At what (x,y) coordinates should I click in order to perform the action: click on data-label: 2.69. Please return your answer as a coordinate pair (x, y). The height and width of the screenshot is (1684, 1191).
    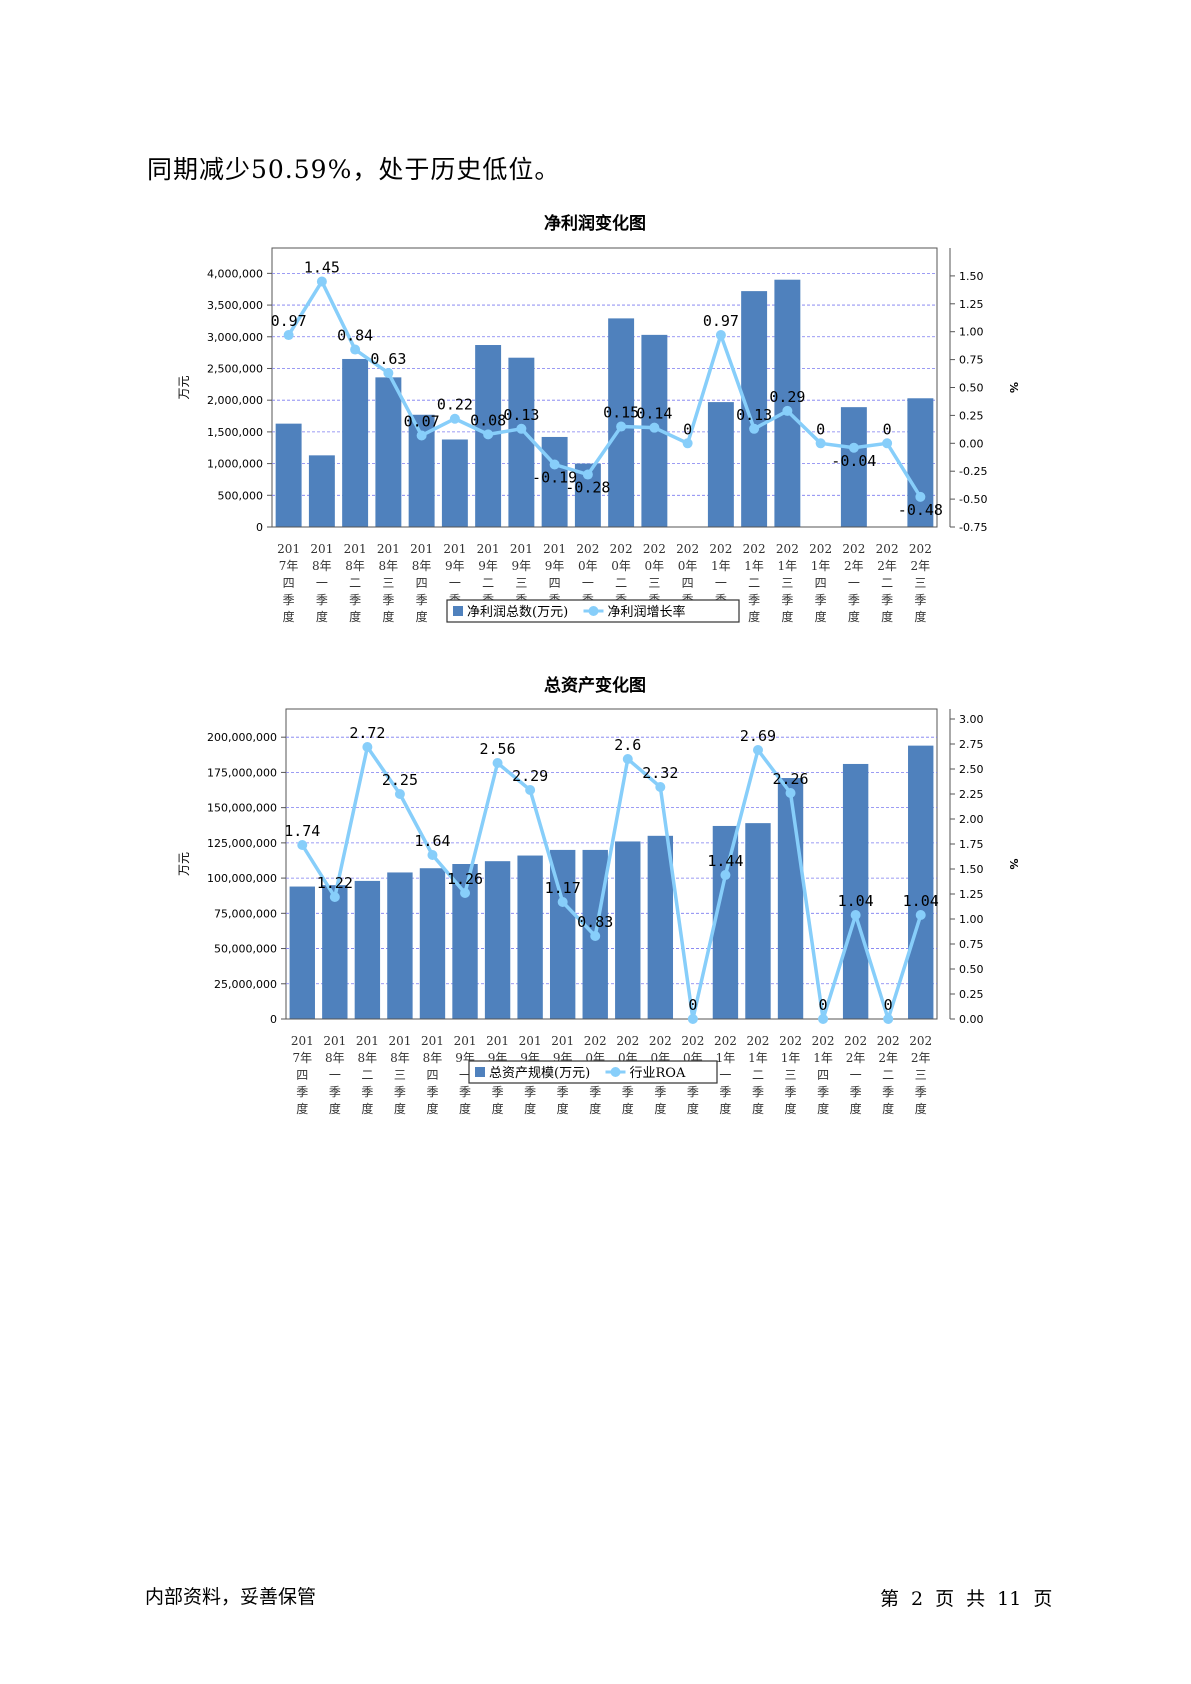
    Looking at the image, I should click on (758, 736).